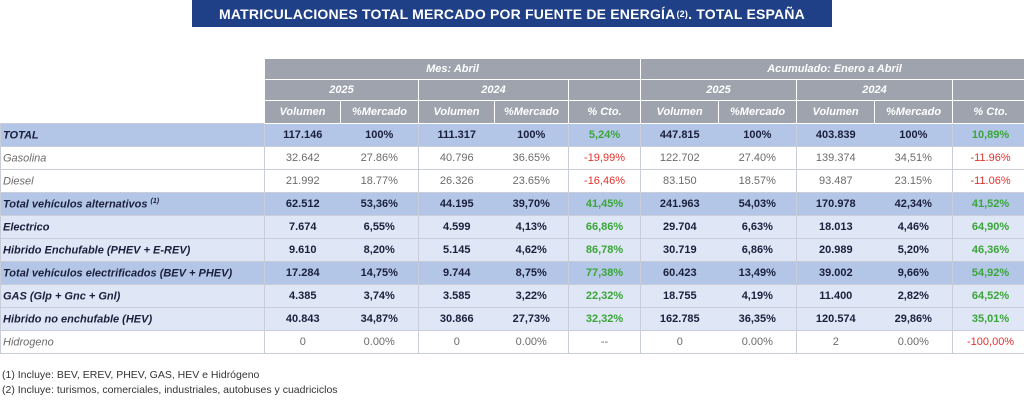  What do you see at coordinates (757, 273) in the screenshot?
I see `cell-mercado: 13,49%` at bounding box center [757, 273].